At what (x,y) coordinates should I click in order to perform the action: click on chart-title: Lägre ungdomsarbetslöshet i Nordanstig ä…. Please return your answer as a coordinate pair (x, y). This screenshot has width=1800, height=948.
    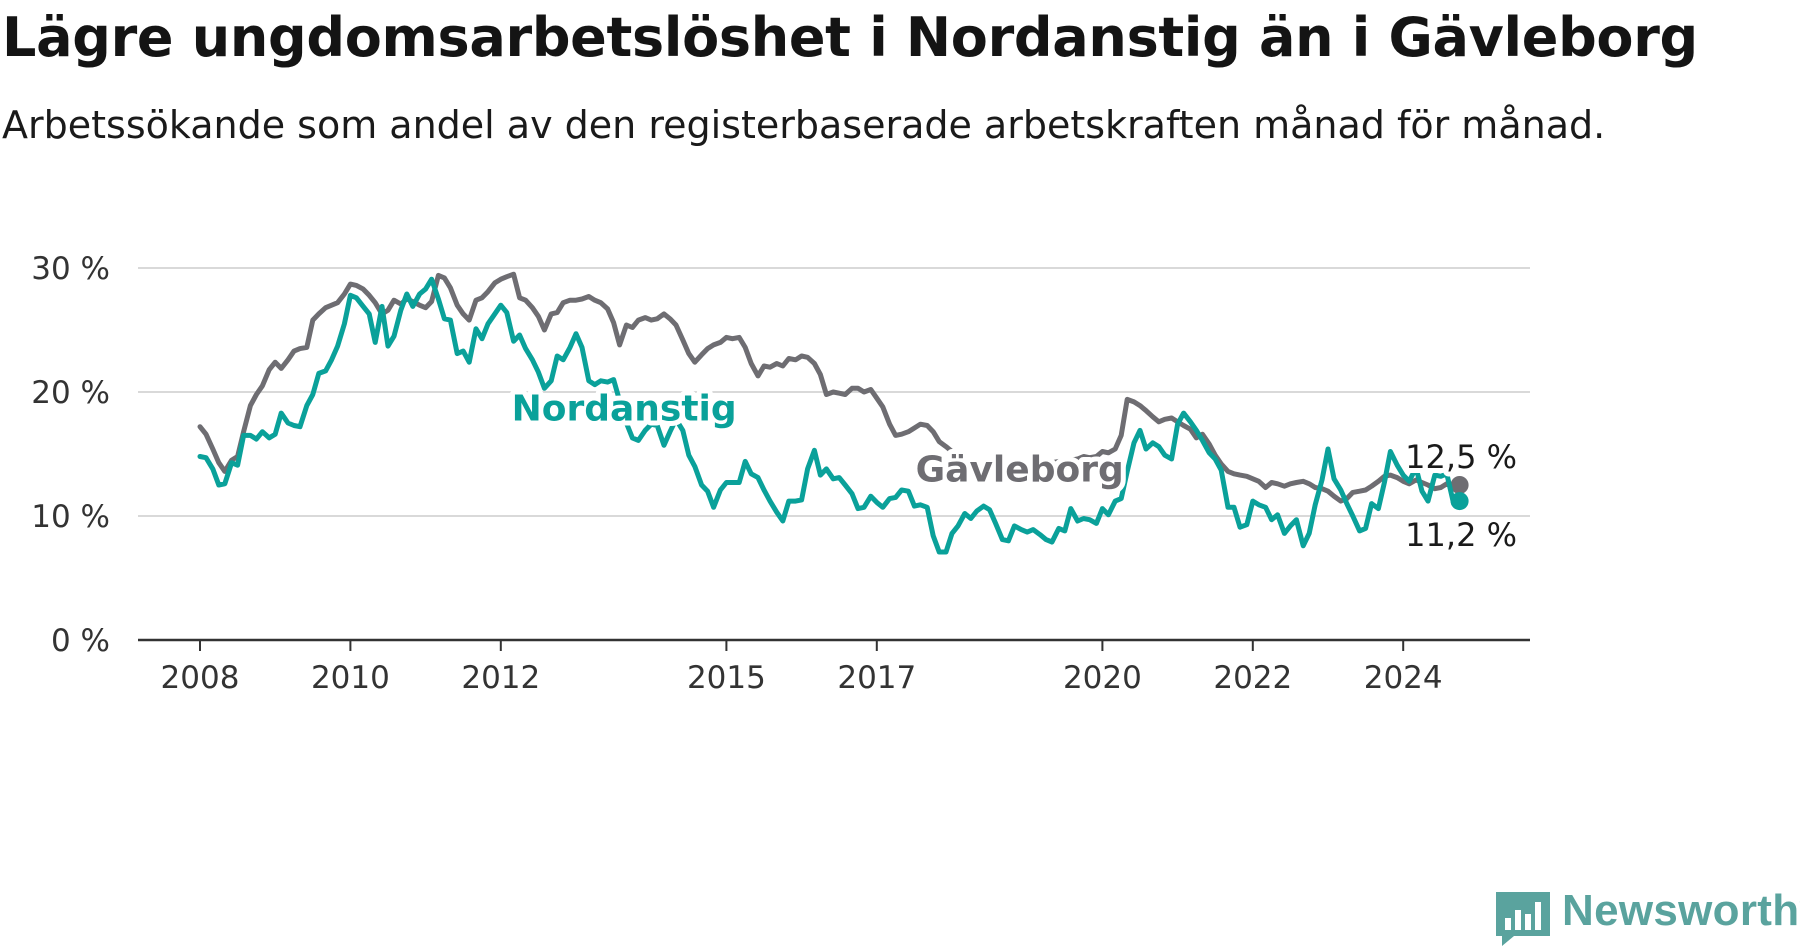
    Looking at the image, I should click on (850, 37).